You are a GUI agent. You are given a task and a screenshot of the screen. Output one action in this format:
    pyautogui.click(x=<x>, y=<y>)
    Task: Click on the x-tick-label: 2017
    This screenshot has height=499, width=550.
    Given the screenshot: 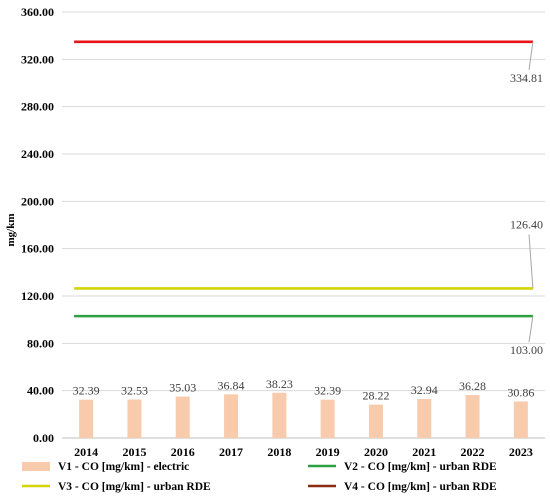 What is the action you would take?
    pyautogui.click(x=231, y=452)
    